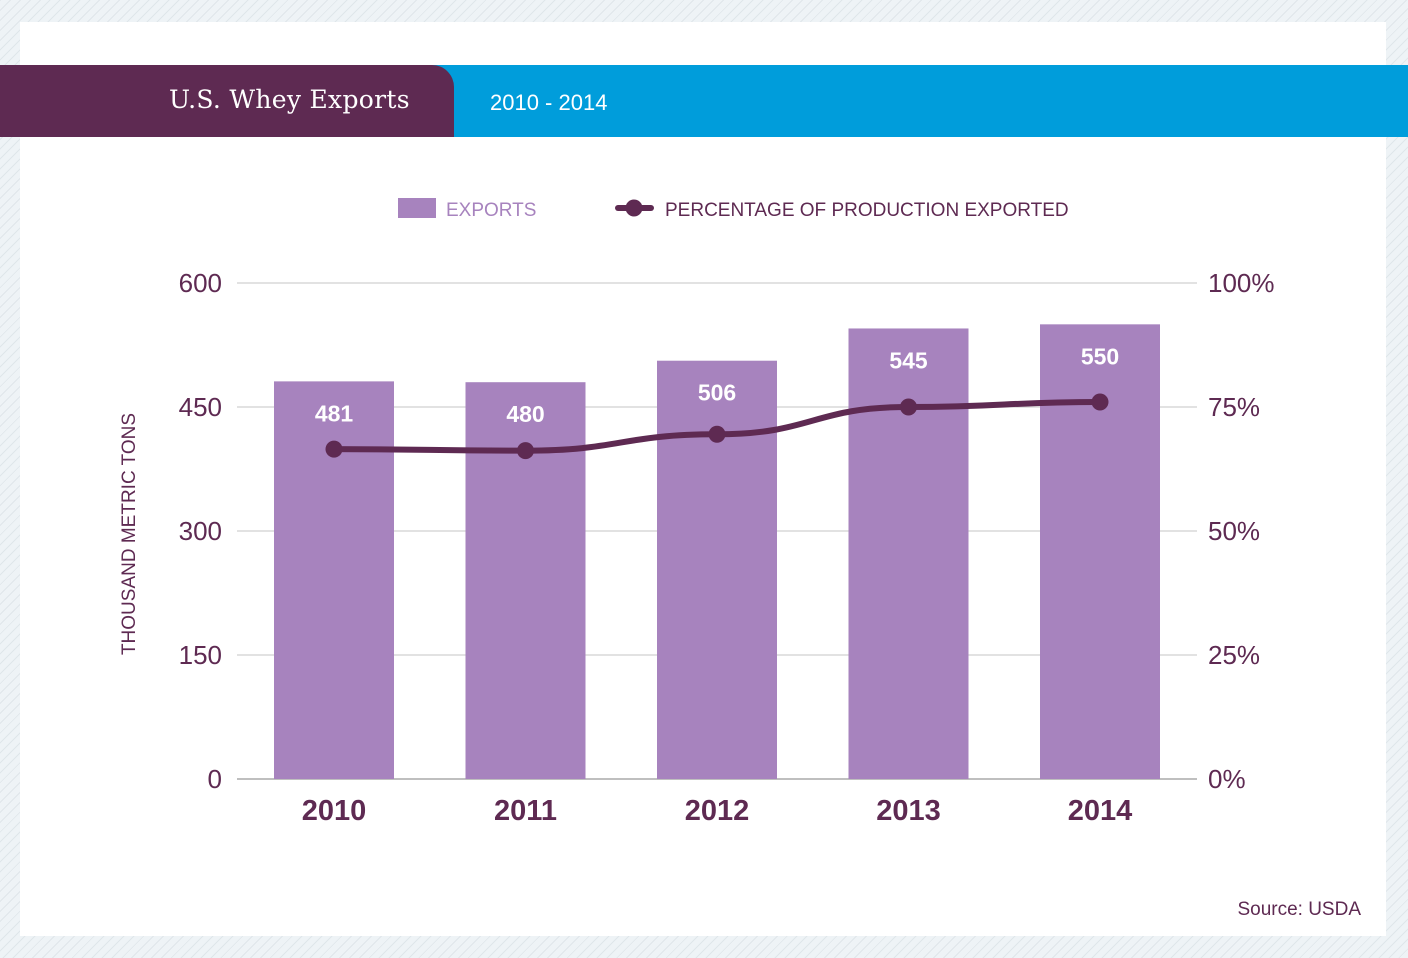  I want to click on legend-label-exports: EXPORTS, so click(491, 210).